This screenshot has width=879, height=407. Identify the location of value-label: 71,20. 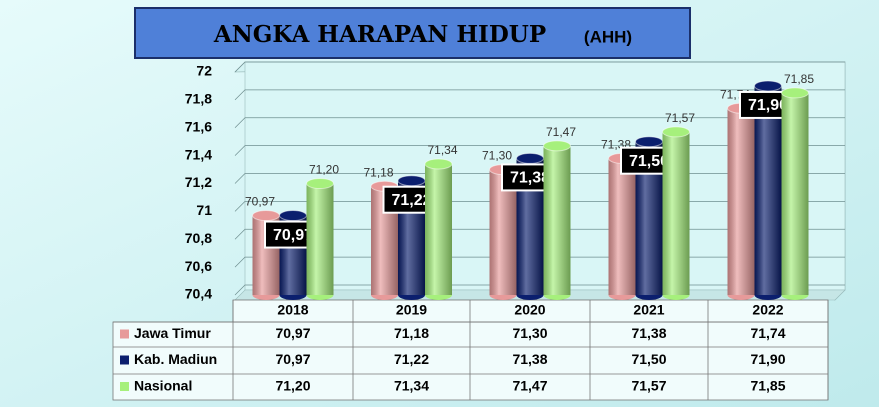
(324, 170).